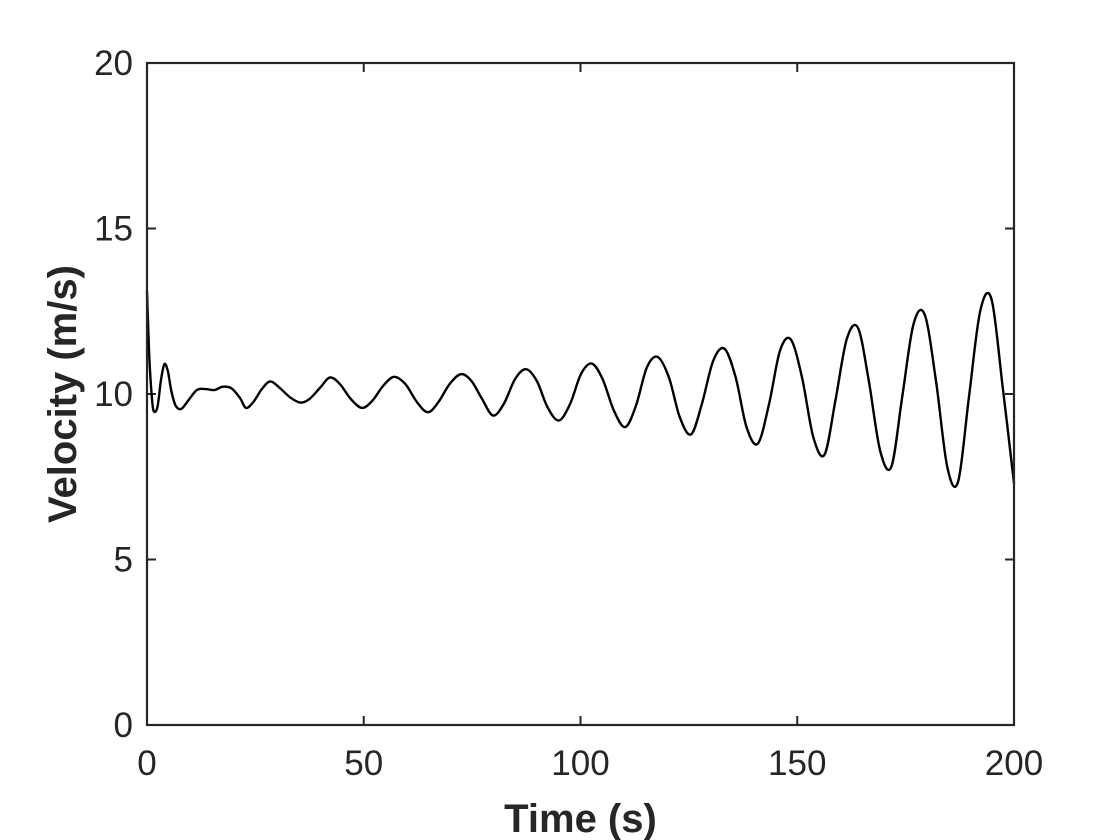 This screenshot has height=840, width=1120. Describe the element at coordinates (797, 763) in the screenshot. I see `x-tick-label: 150` at that location.